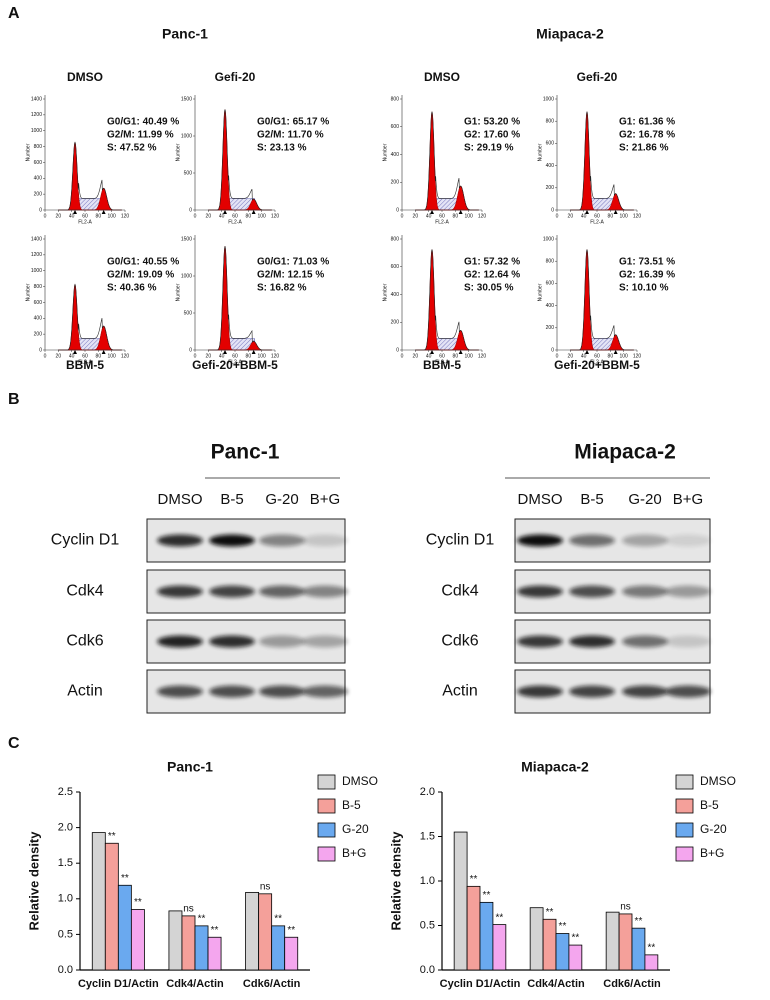 This screenshot has height=1000, width=770. Describe the element at coordinates (591, 499) in the screenshot. I see `lane-label: B-5` at that location.